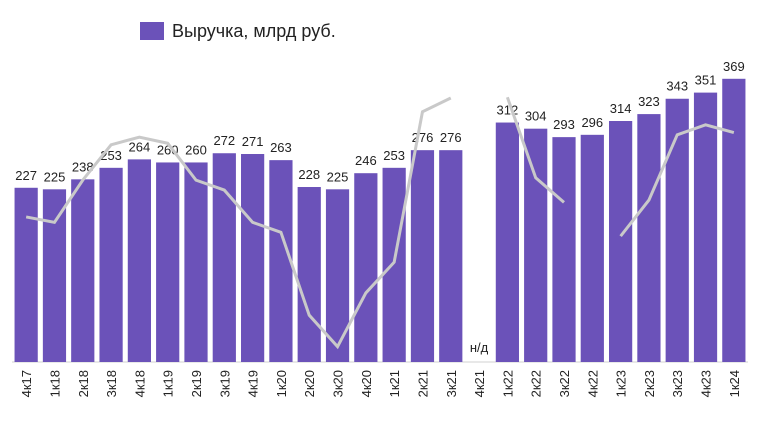  What do you see at coordinates (281, 147) in the screenshot?
I see `value-label: 263` at bounding box center [281, 147].